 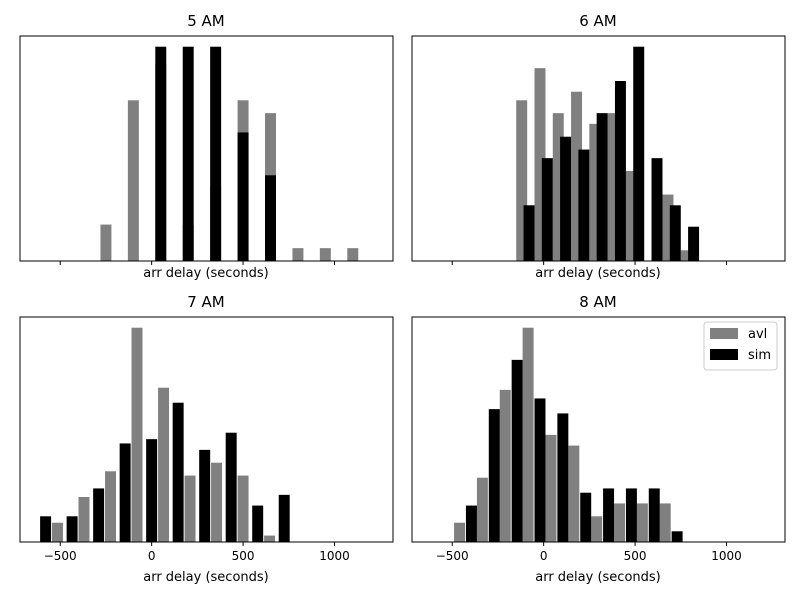 What do you see at coordinates (757, 334) in the screenshot?
I see `legend-label-avl: avl` at bounding box center [757, 334].